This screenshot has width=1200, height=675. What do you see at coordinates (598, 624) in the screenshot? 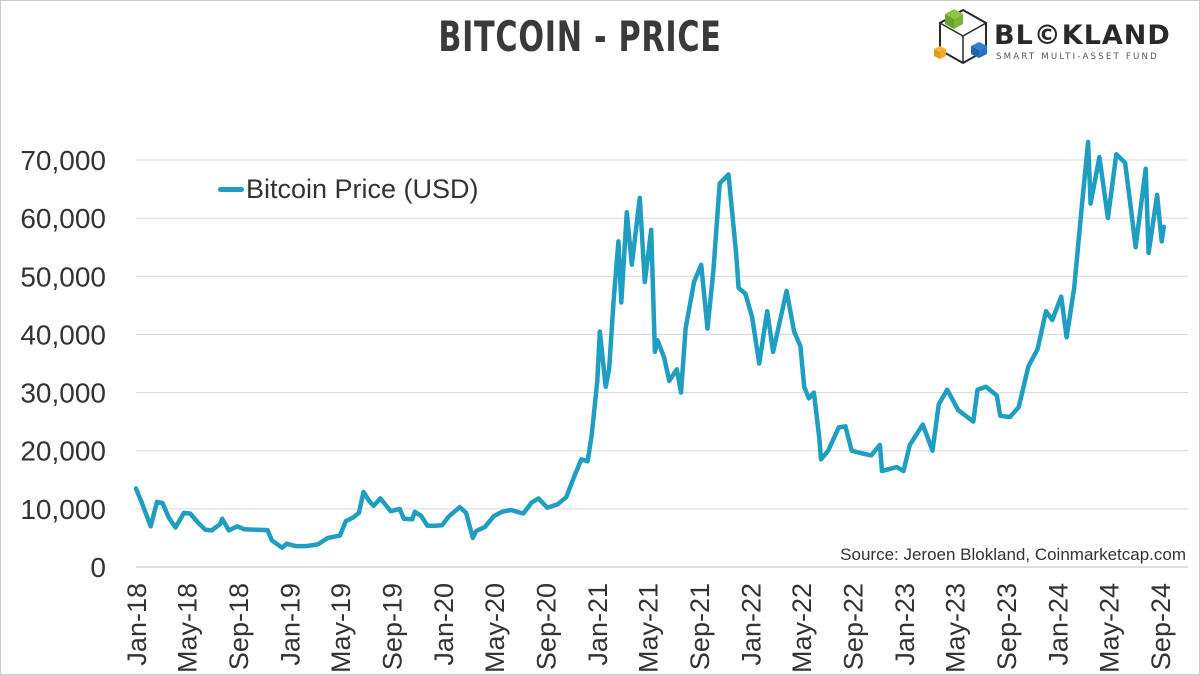
I see `x-tick-label: Jan-21` at bounding box center [598, 624].